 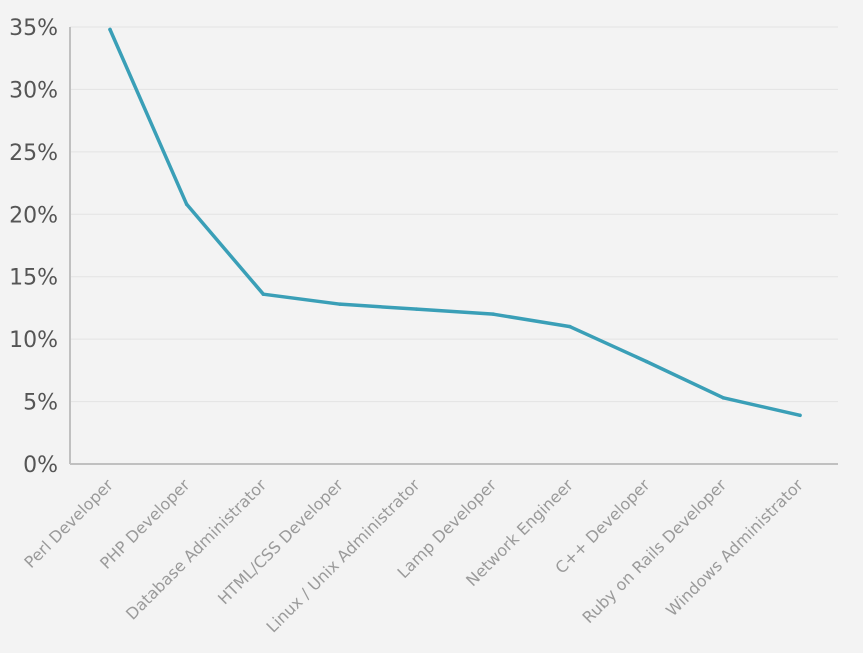 What do you see at coordinates (196, 549) in the screenshot?
I see `x-tick-label: Database Administrator` at bounding box center [196, 549].